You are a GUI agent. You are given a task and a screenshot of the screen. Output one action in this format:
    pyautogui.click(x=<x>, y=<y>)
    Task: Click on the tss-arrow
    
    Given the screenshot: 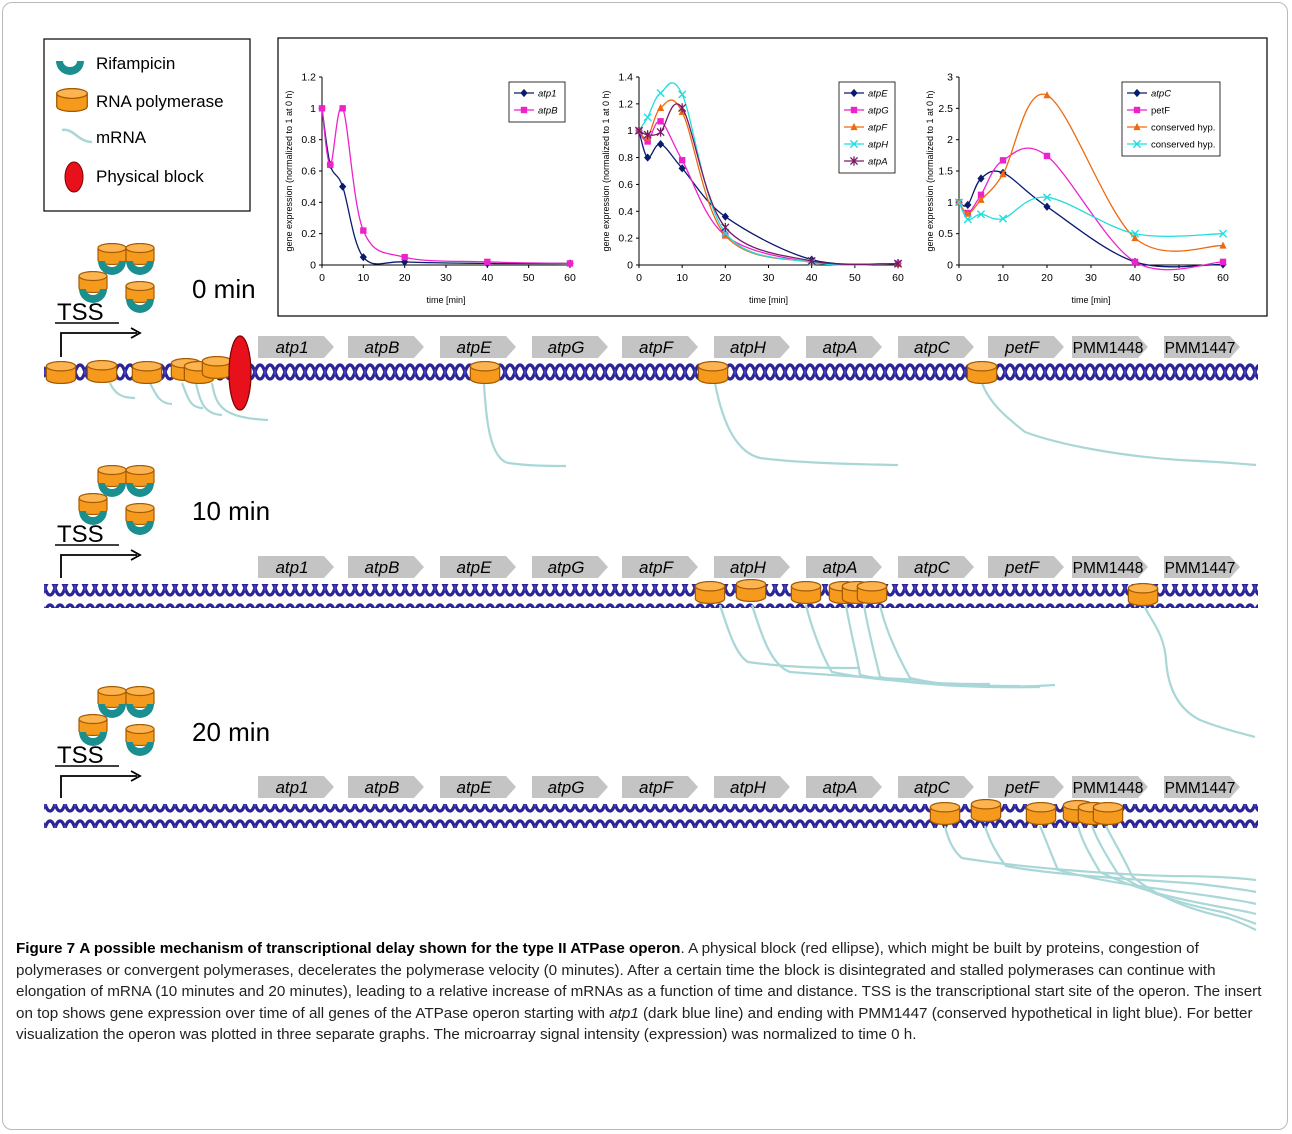 What is the action you would take?
    pyautogui.click(x=98, y=344)
    